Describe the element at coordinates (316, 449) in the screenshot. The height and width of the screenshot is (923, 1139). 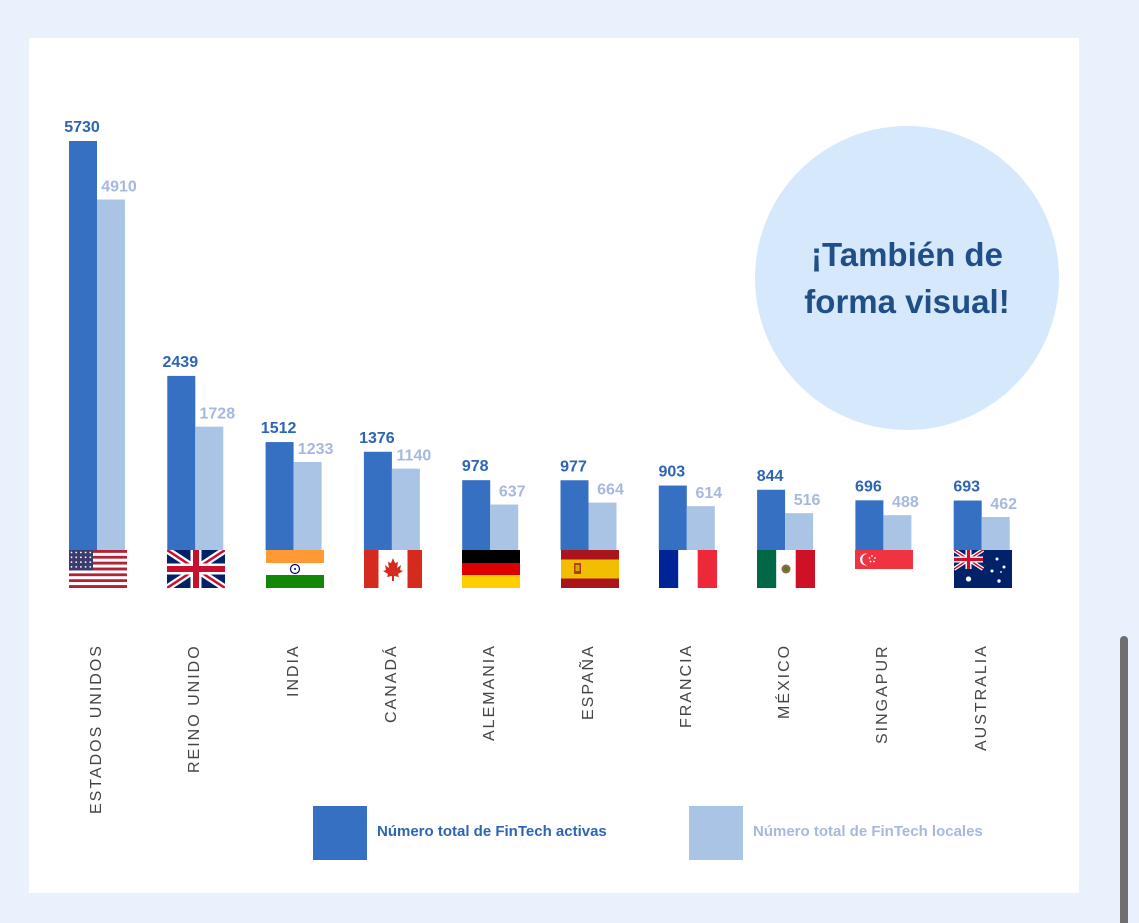
I see `data-label-local: 1233` at that location.